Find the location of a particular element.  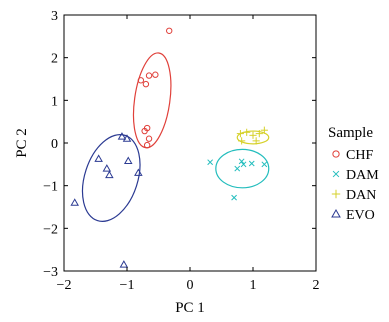

ellipse-dam is located at coordinates (242, 168).